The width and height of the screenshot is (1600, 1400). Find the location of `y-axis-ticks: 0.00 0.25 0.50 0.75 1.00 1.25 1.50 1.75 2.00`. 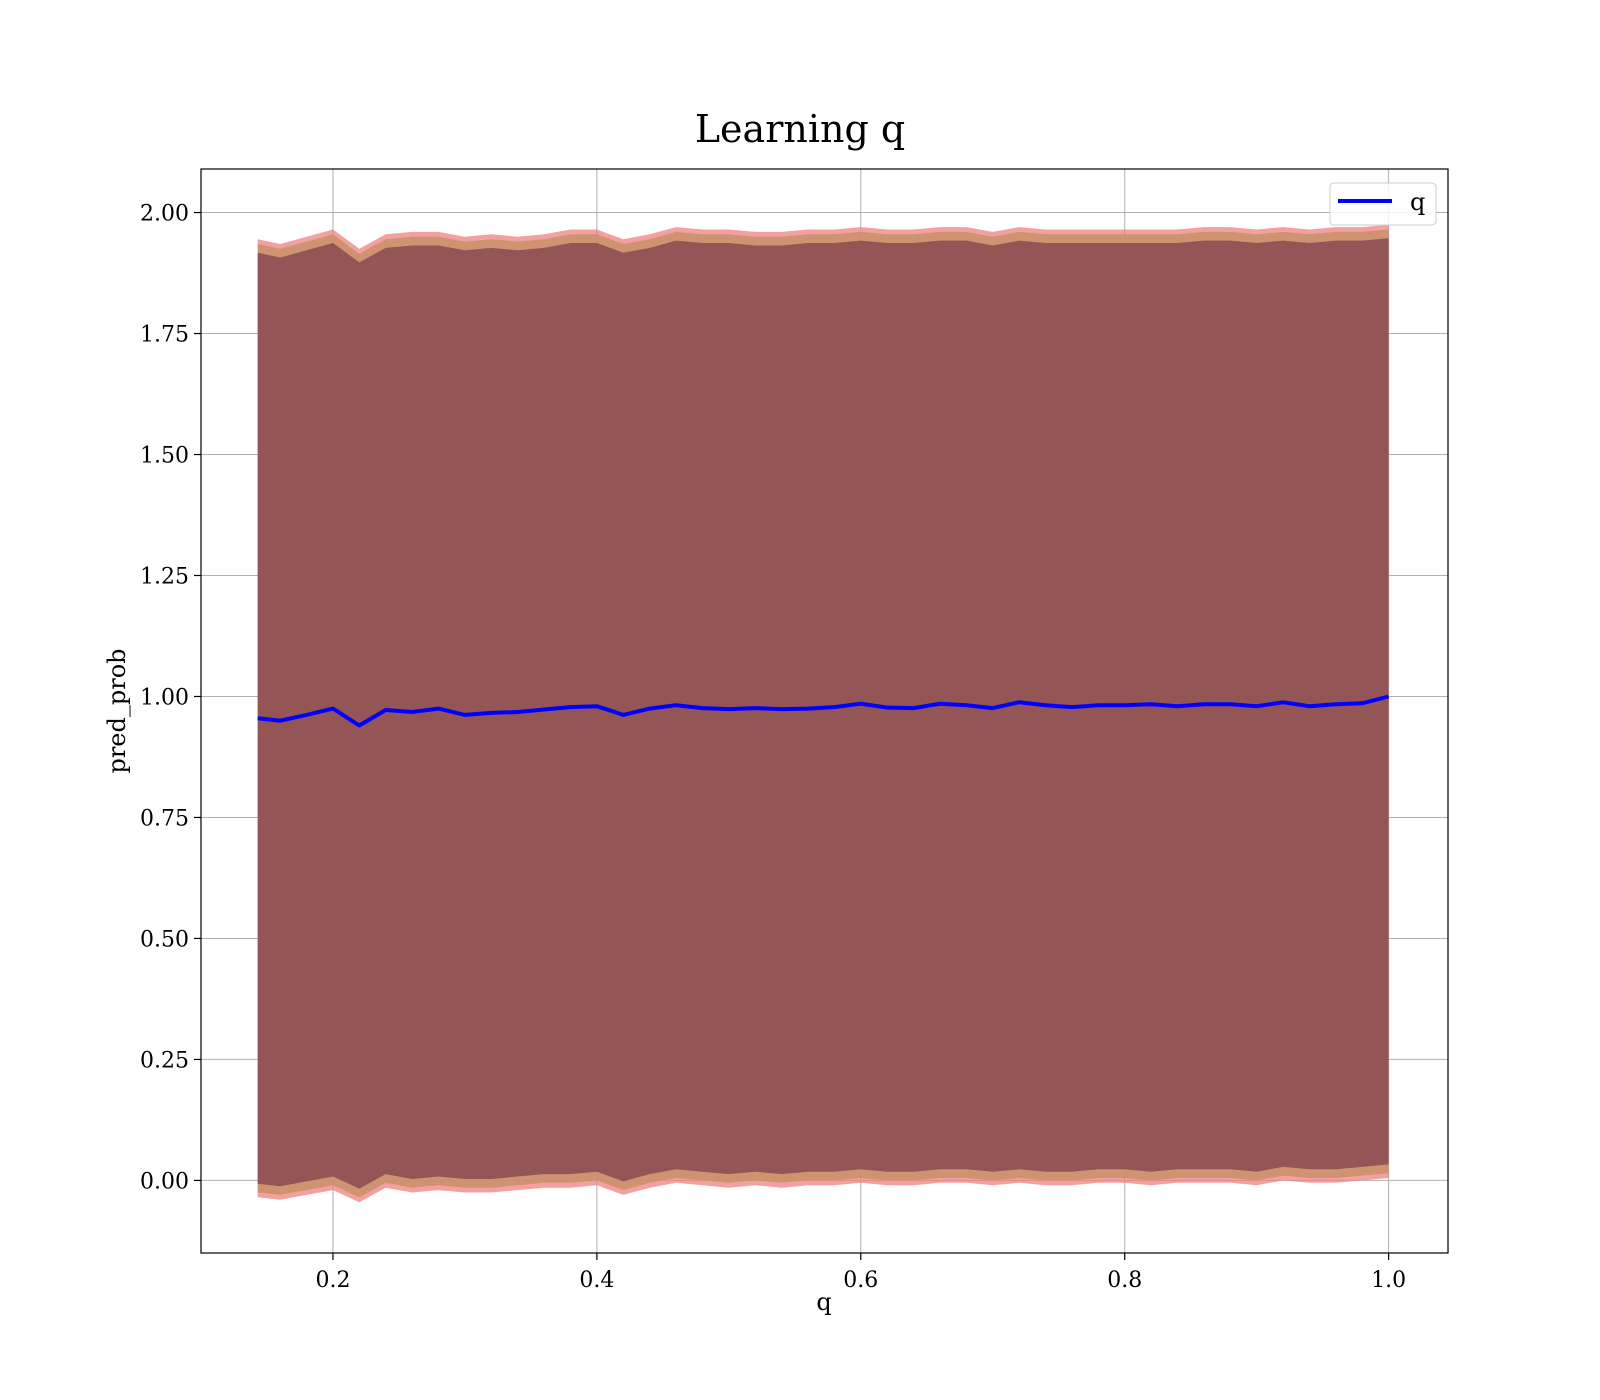

y-axis-ticks: 0.00 0.25 0.50 0.75 1.00 1.25 1.50 1.75 2.00 is located at coordinates (170, 698).